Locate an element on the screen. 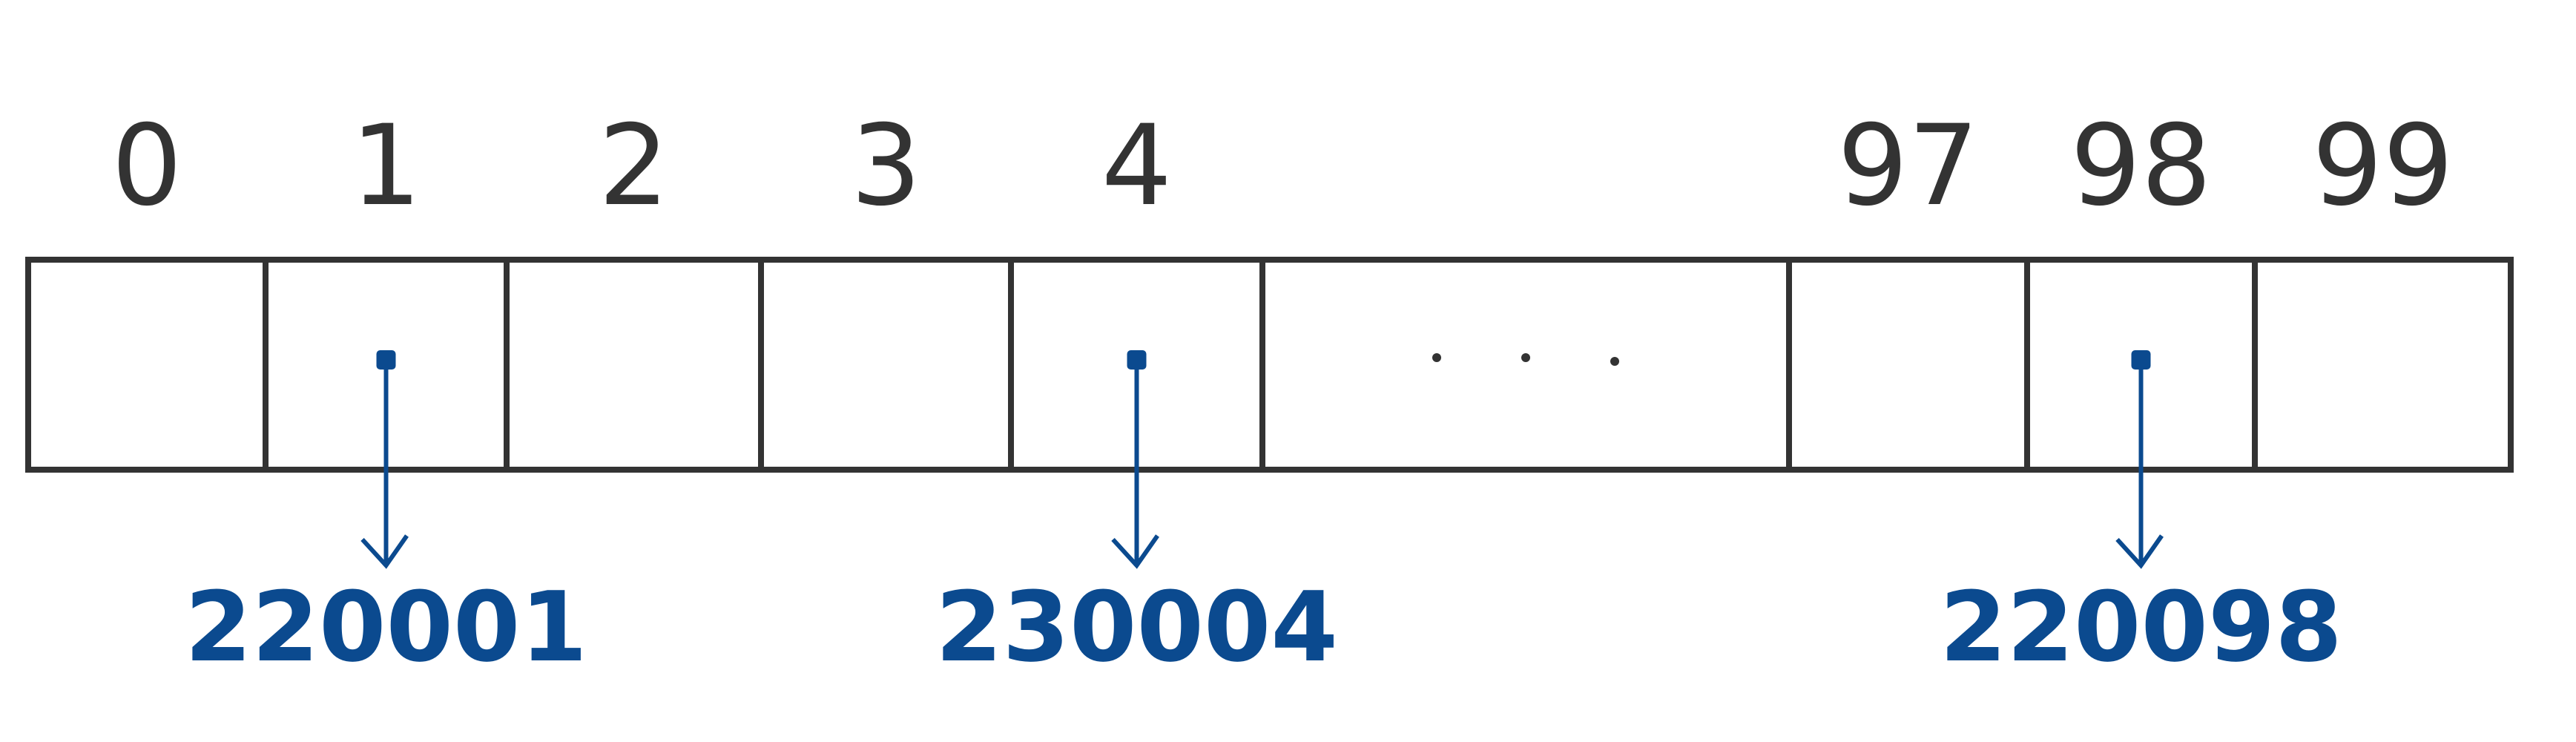 Image resolution: width=2576 pixels, height=742 pixels. index-label: 2 is located at coordinates (634, 166).